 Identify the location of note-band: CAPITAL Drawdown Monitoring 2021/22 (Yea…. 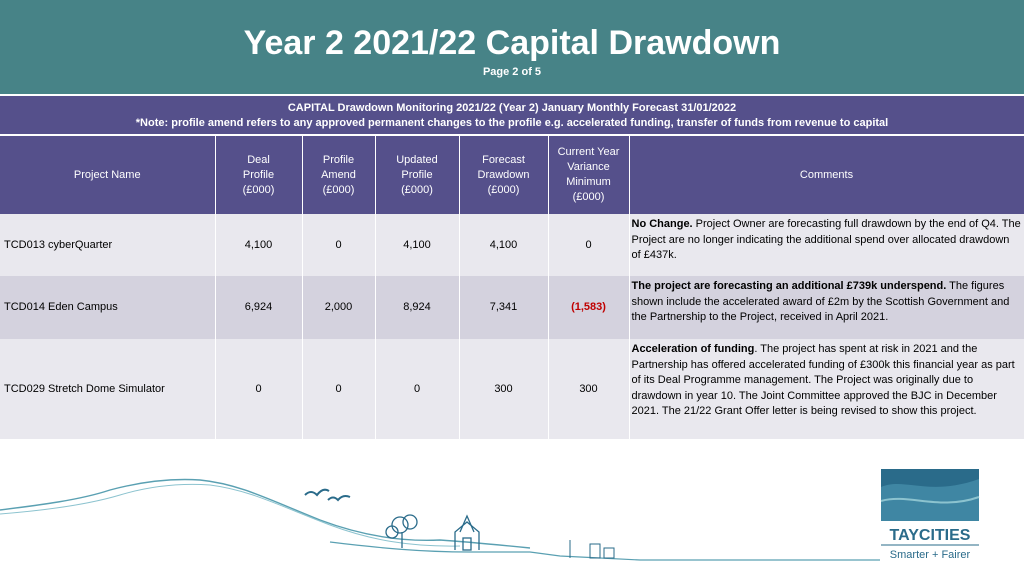
(512, 115).